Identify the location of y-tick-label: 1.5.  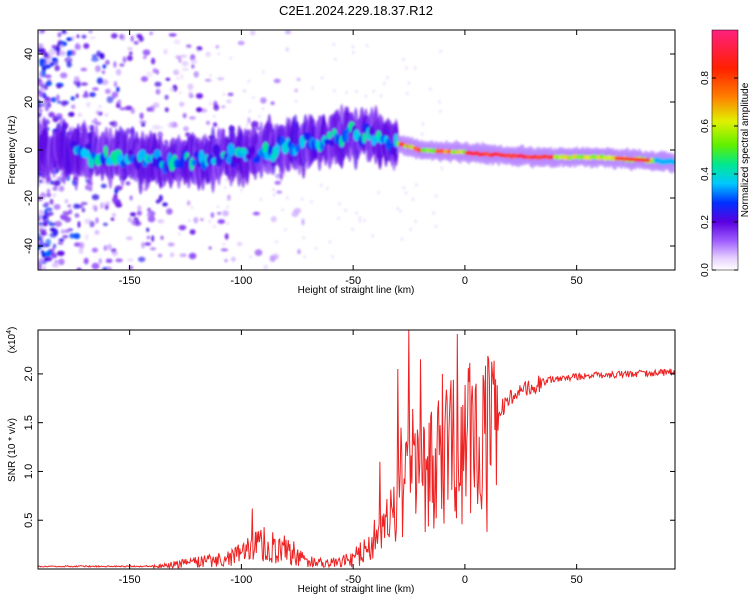
(29, 422).